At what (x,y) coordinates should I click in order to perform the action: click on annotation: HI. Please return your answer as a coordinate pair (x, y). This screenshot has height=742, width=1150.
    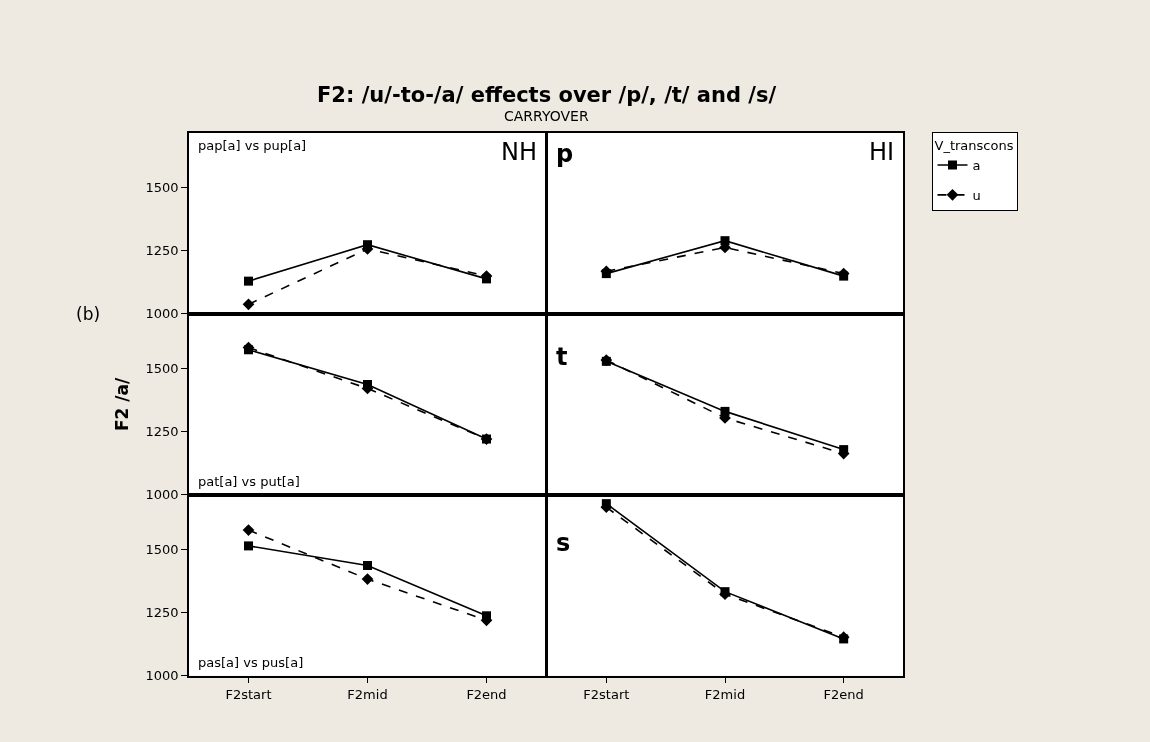
    Looking at the image, I should click on (882, 152).